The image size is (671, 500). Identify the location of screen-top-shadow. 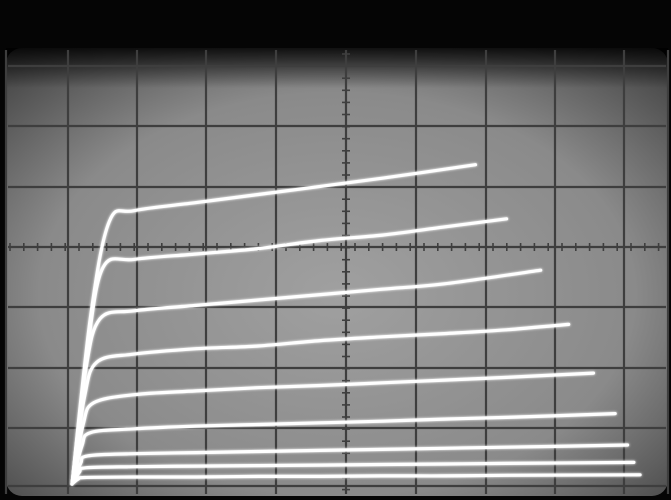
(337, 68).